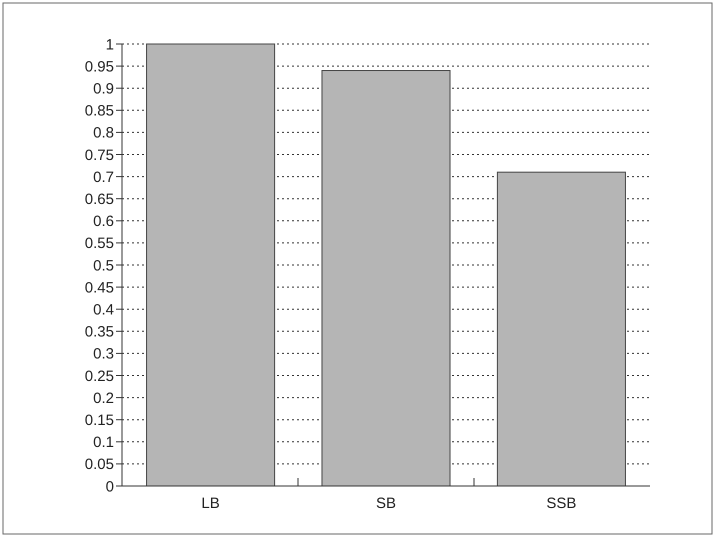 The image size is (715, 537). I want to click on y-tick-label: 0.5, so click(103, 265).